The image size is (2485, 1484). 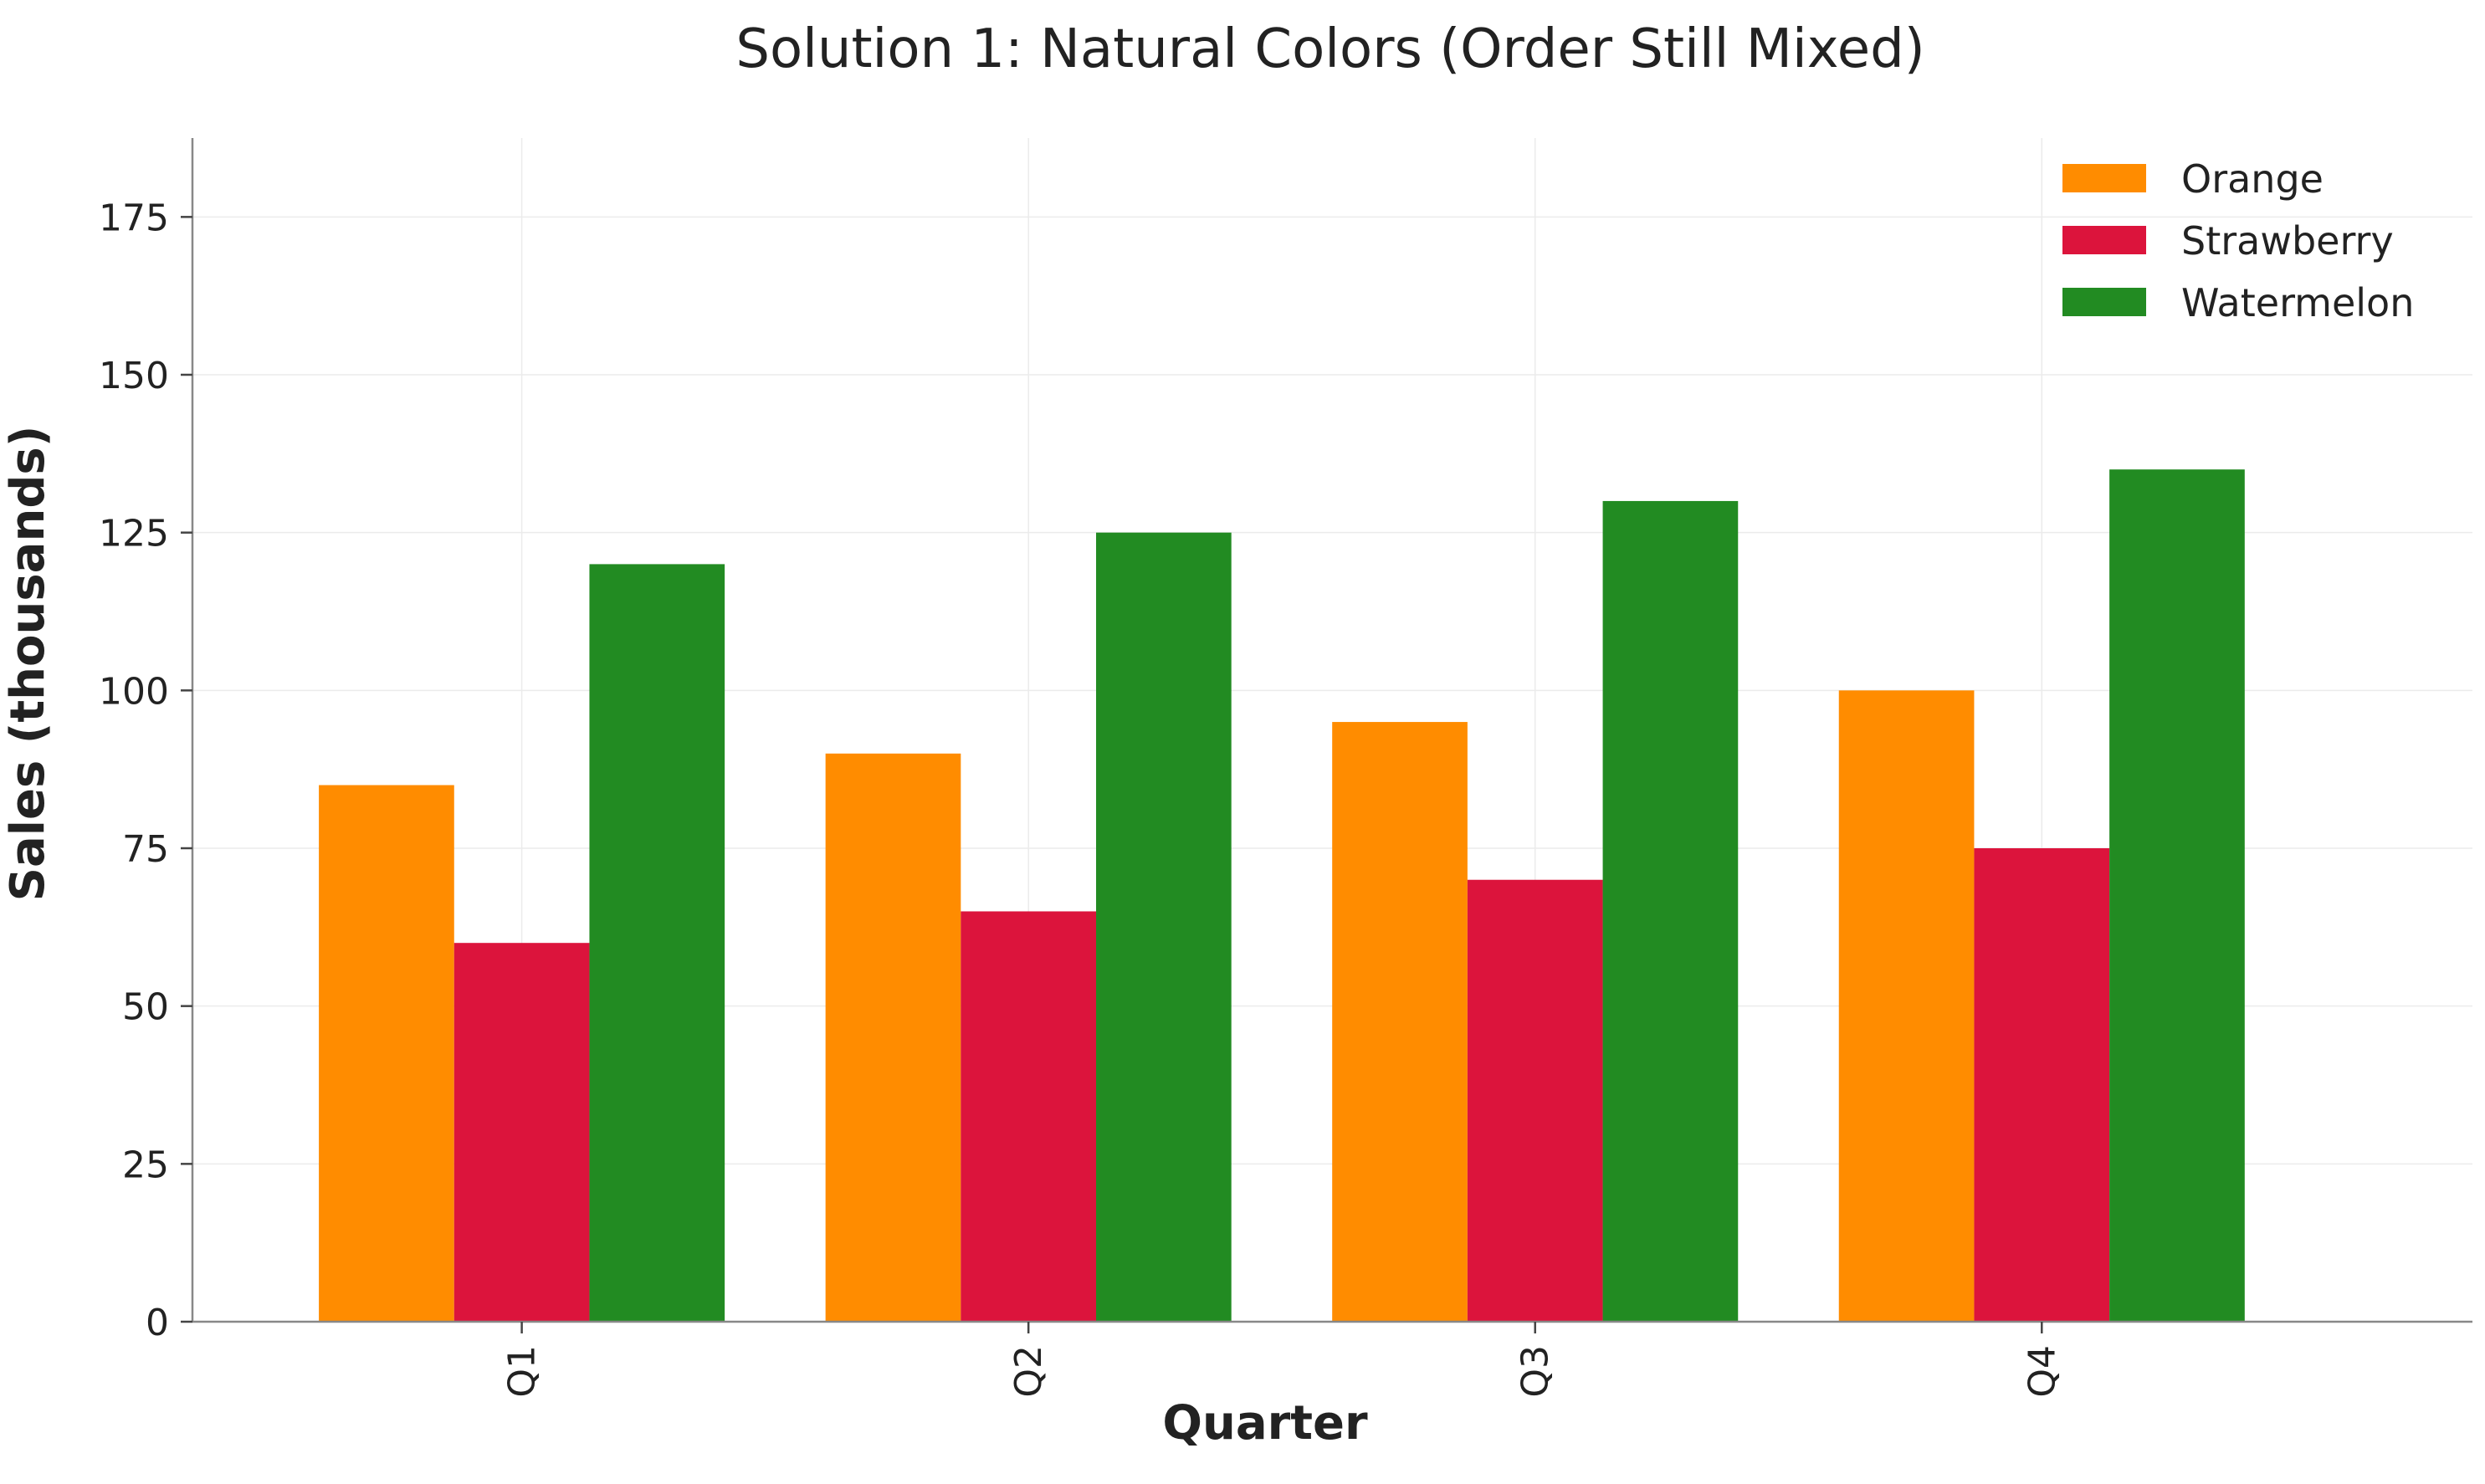 What do you see at coordinates (386, 1053) in the screenshot?
I see `bar-orange-q1` at bounding box center [386, 1053].